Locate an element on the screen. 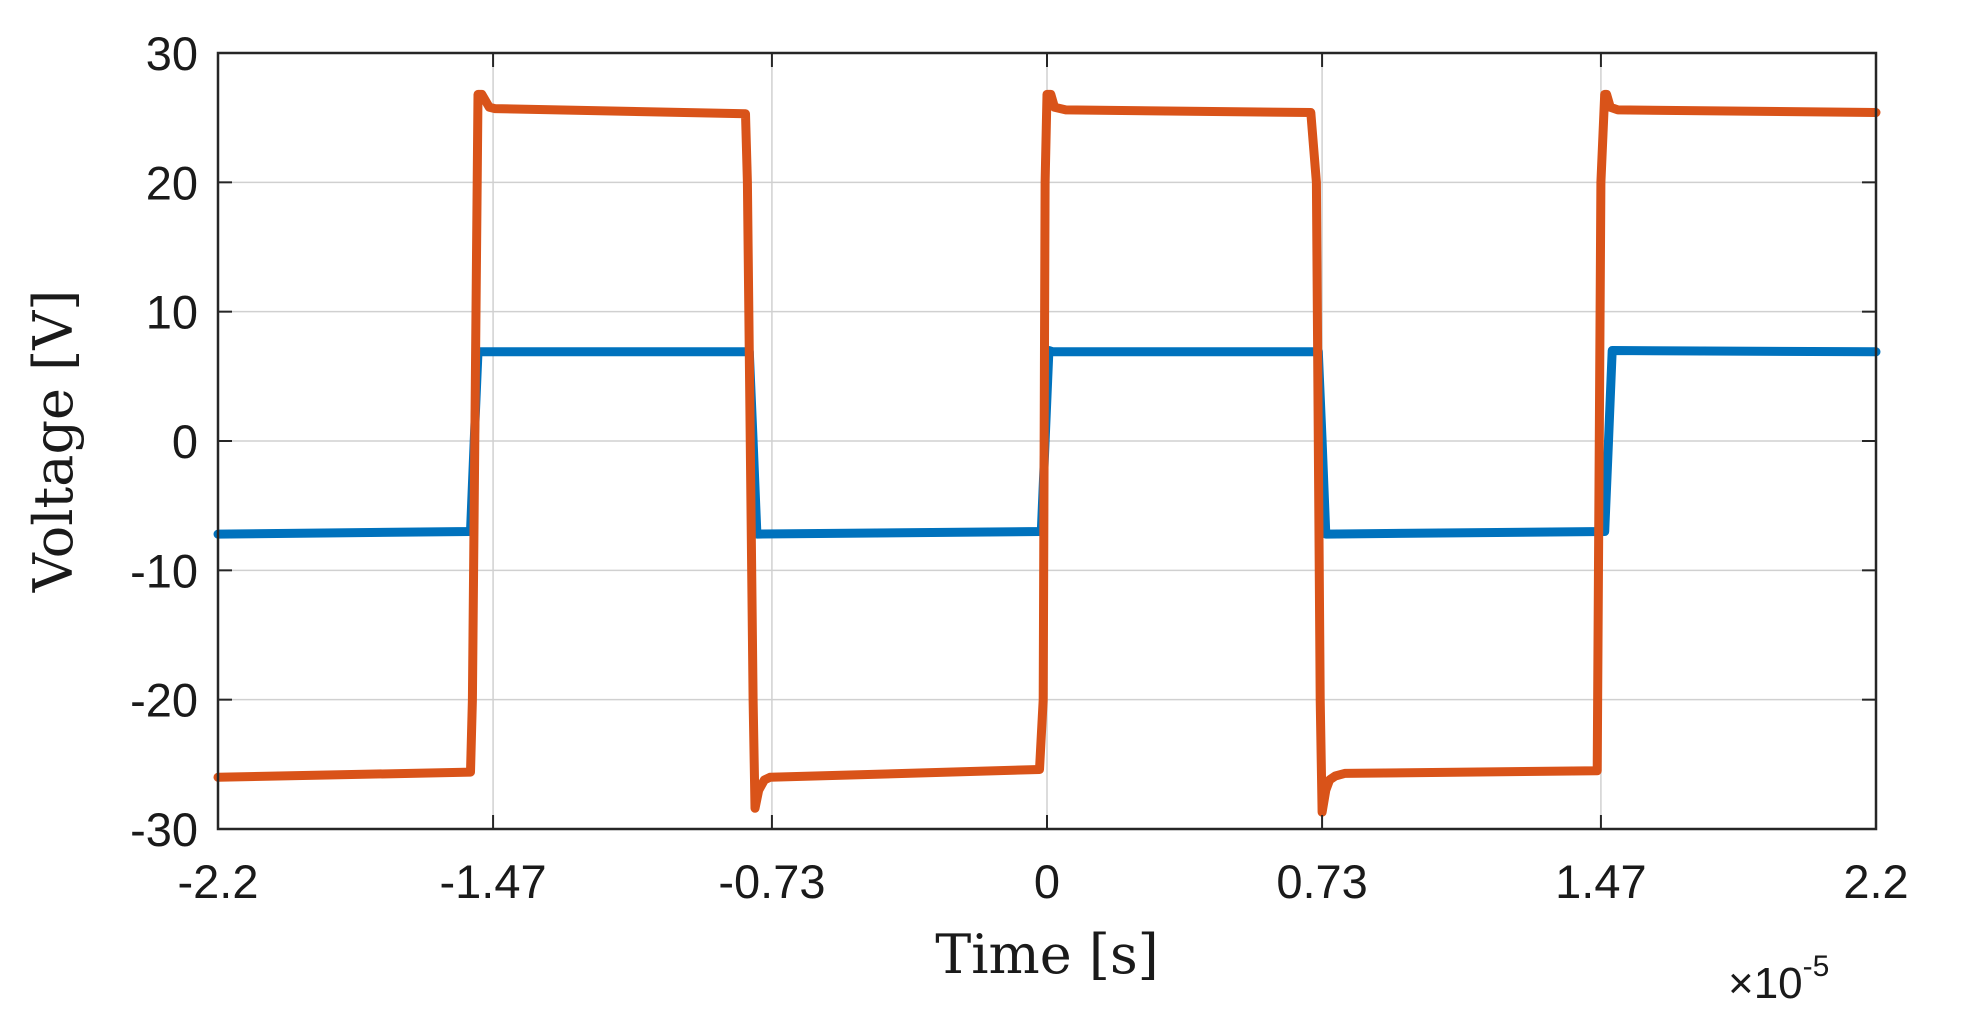 The width and height of the screenshot is (1973, 1026). y-tick-label: 10 is located at coordinates (172, 312).